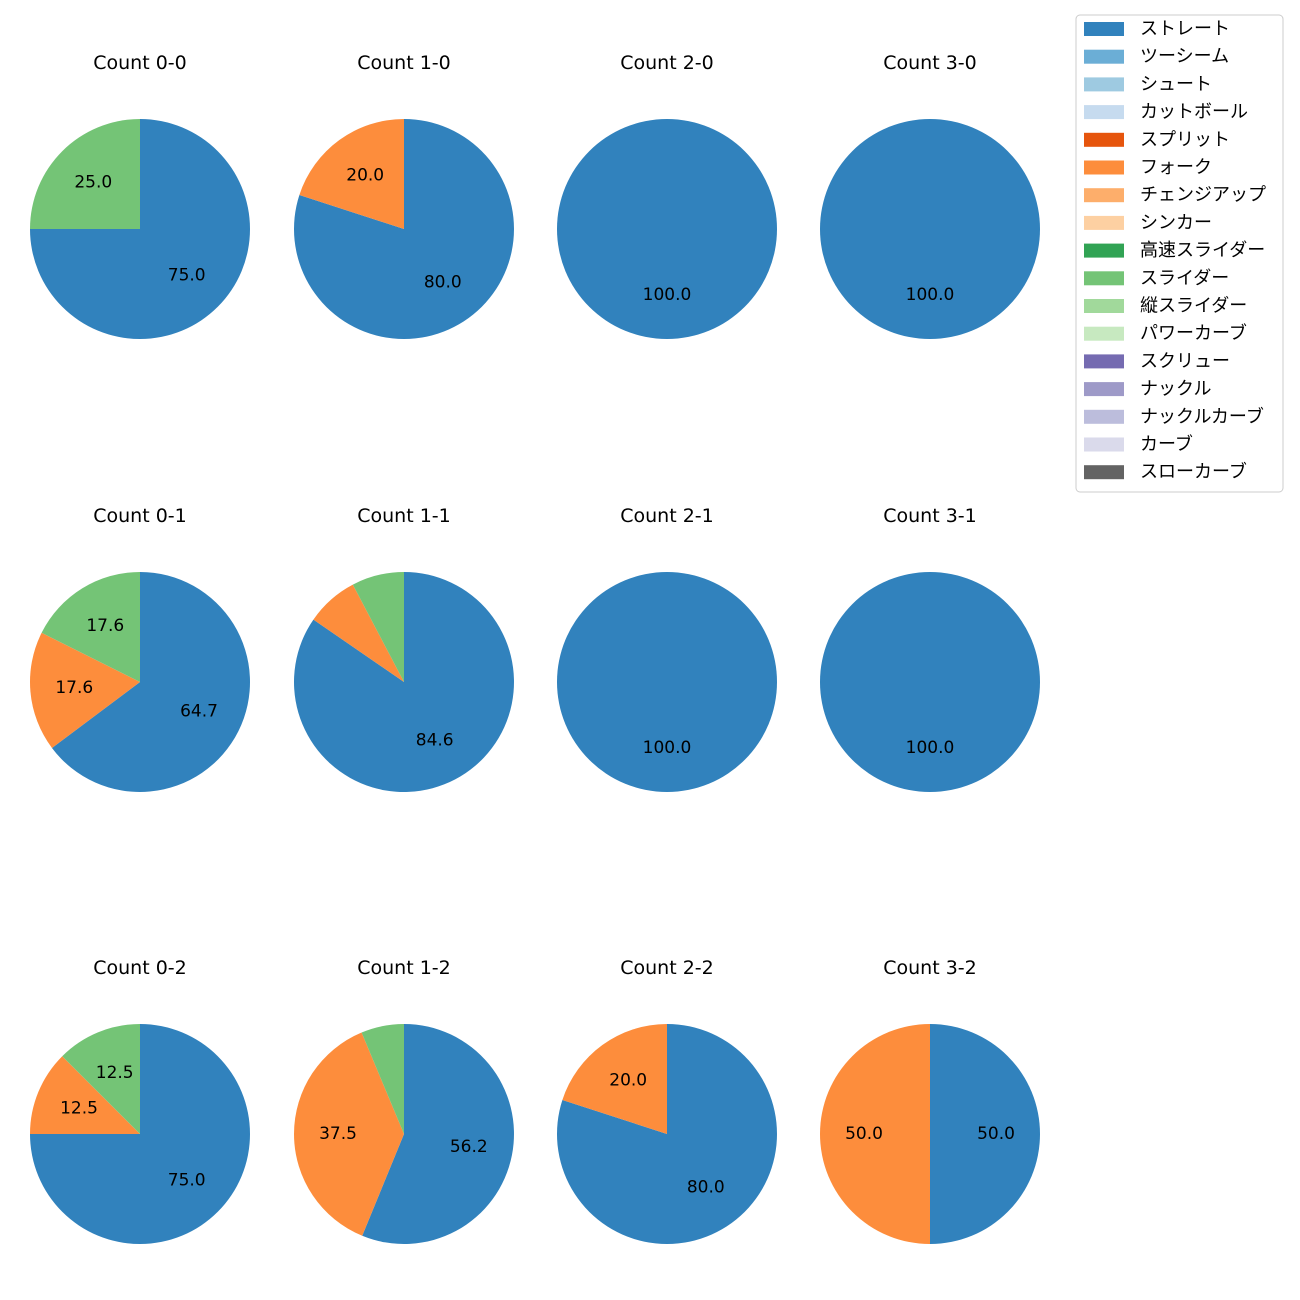  Describe the element at coordinates (1193, 306) in the screenshot. I see `legend-label: 縦スライダー` at that location.